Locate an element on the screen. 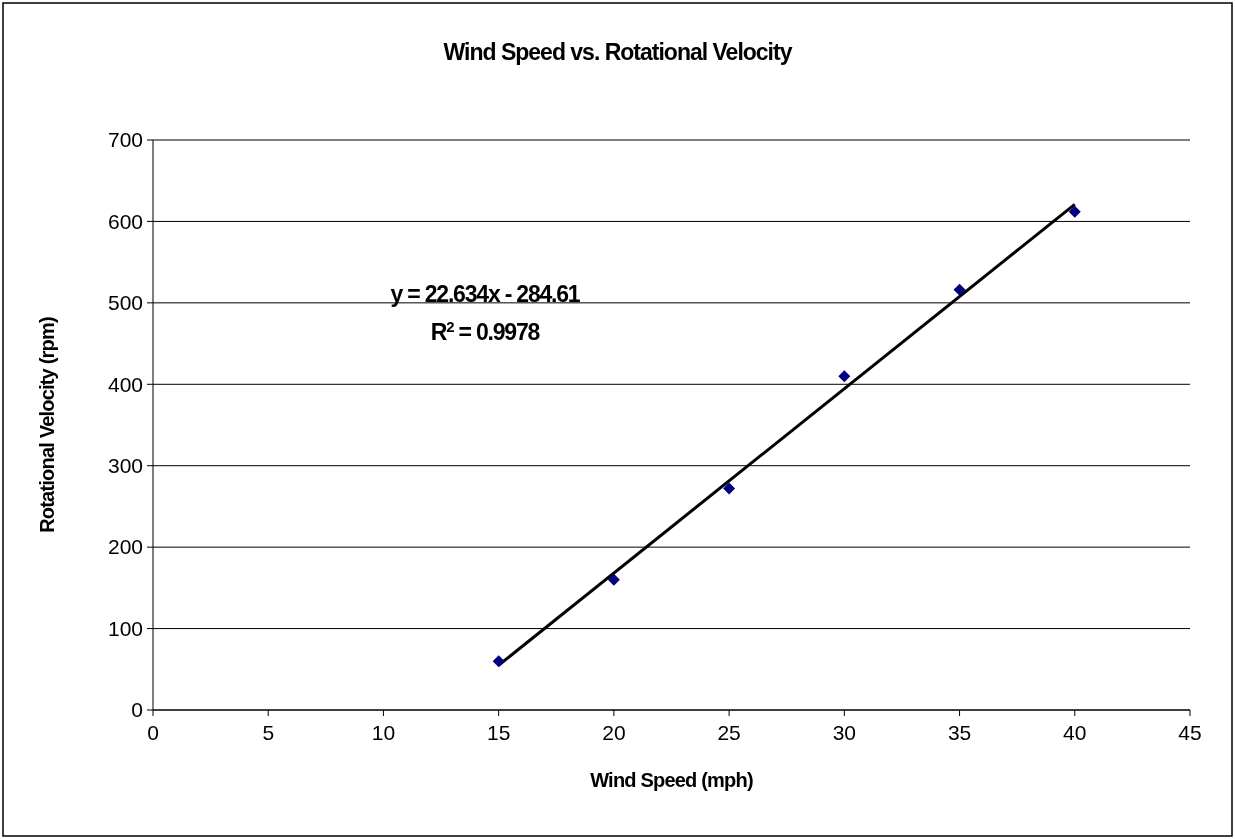  annotation: R$^{2}$ = 0.9978 is located at coordinates (485, 331).